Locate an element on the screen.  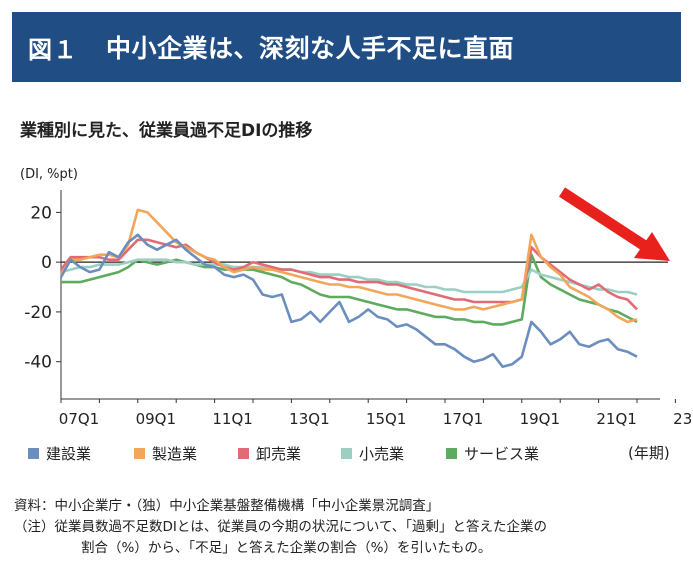
chart-title: 業種別に見た、従業員過不足DIの推移 is located at coordinates (166, 131).